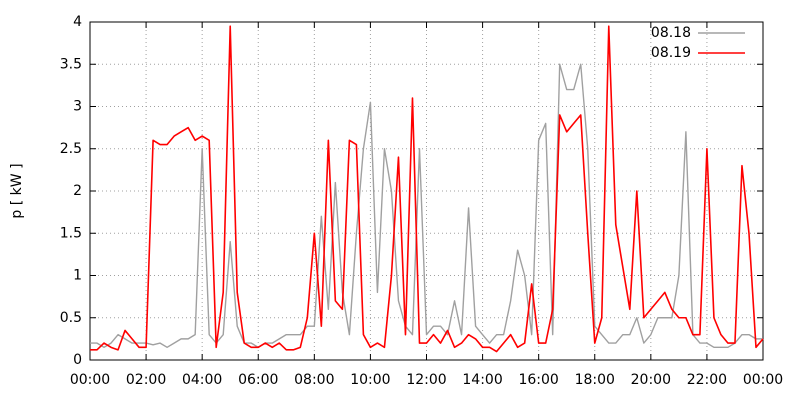  What do you see at coordinates (370, 380) in the screenshot?
I see `x-tick-label: 10:00` at bounding box center [370, 380].